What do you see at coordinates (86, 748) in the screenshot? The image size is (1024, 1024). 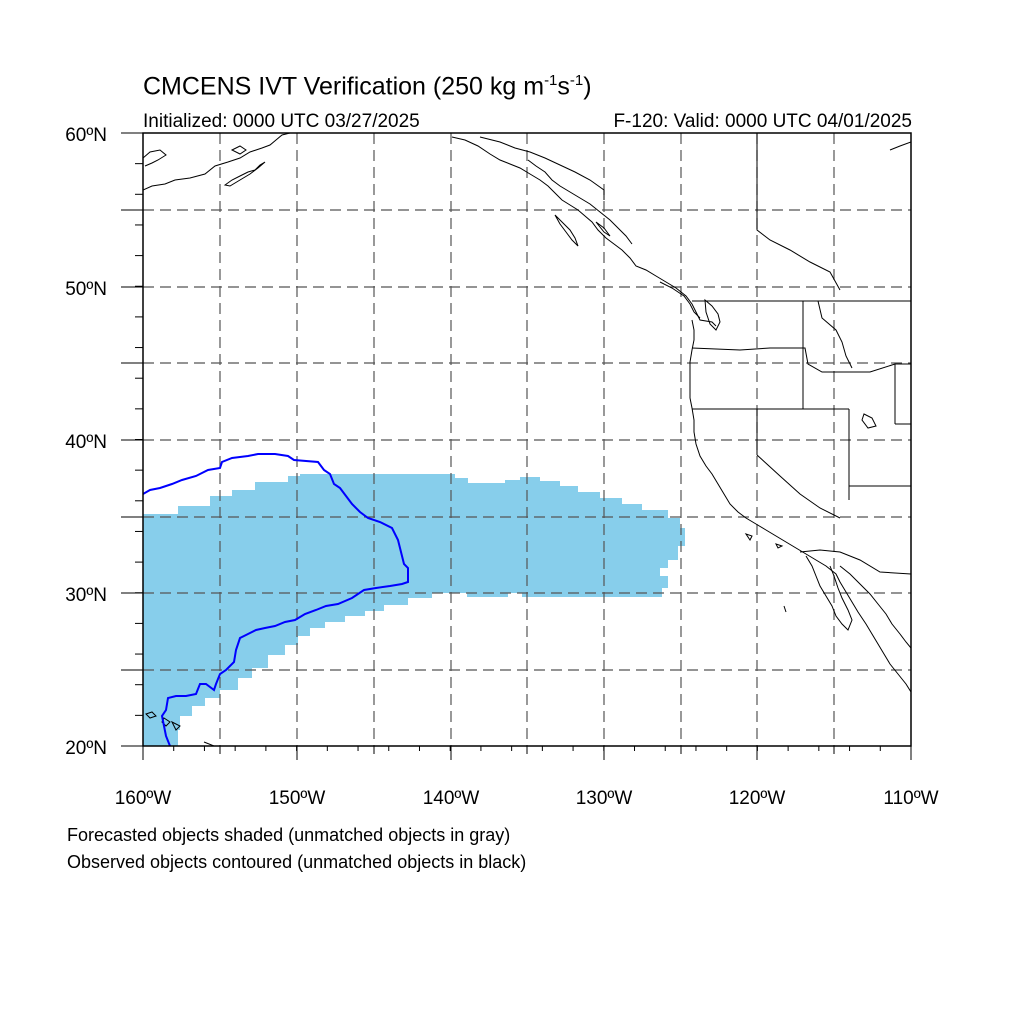 I see `lat-label-20n: 20ºN` at bounding box center [86, 748].